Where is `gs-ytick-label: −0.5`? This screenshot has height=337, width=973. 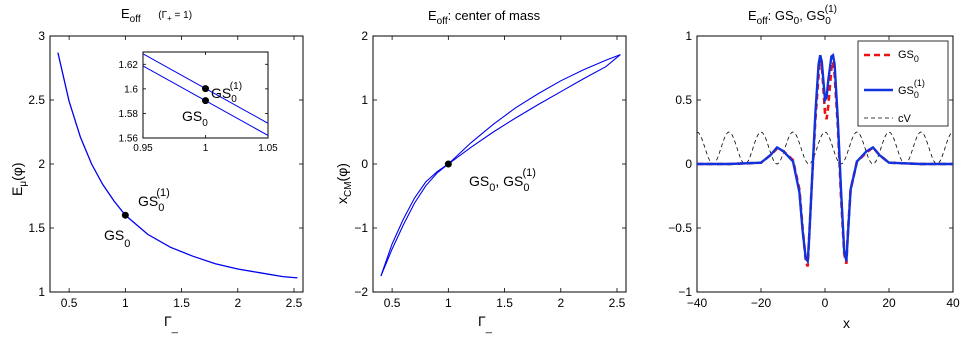 gs-ytick-label: −0.5 is located at coordinates (680, 228).